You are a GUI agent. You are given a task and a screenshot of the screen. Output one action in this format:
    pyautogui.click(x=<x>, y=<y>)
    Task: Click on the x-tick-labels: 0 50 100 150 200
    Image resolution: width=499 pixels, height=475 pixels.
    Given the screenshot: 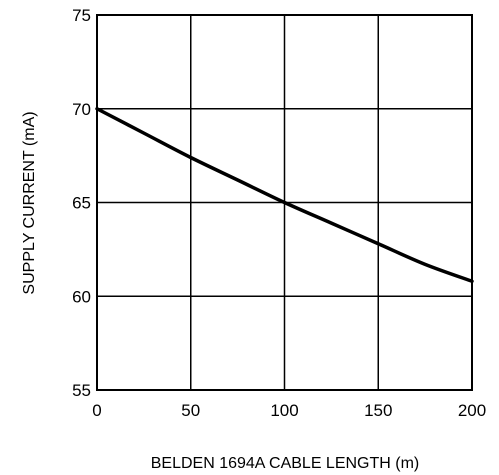 What is the action you would take?
    pyautogui.click(x=289, y=410)
    